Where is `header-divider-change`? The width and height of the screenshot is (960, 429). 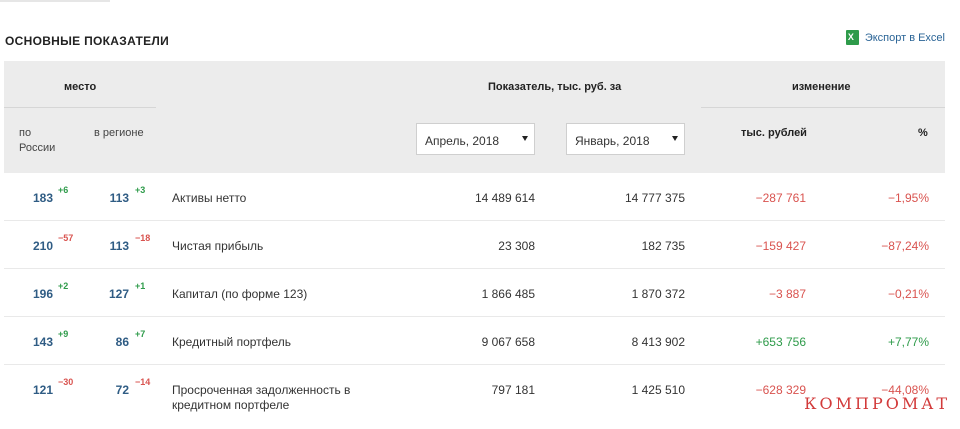
header-divider-change is located at coordinates (823, 107).